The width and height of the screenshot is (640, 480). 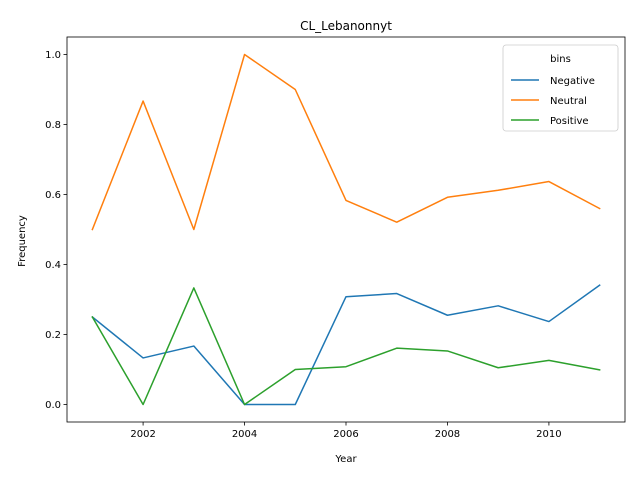 I want to click on legend: bins Negative Neutral Positive, so click(x=560, y=88).